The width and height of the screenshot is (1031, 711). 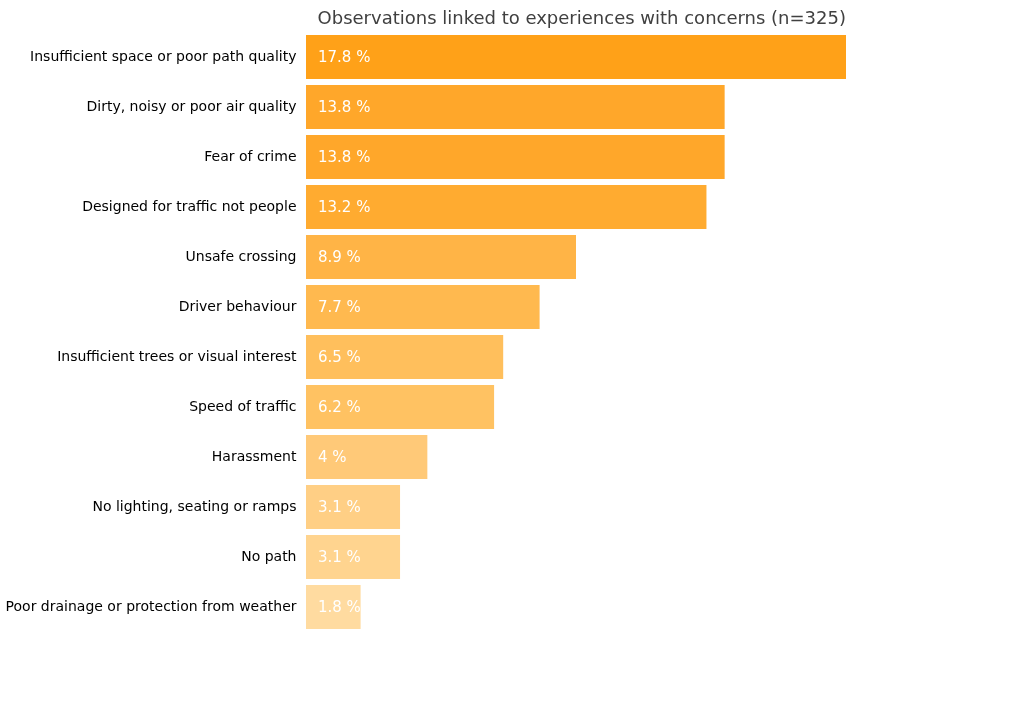 What do you see at coordinates (581, 17) in the screenshot?
I see `chart-title: Observations linked to experiences with concerns (n=325)` at bounding box center [581, 17].